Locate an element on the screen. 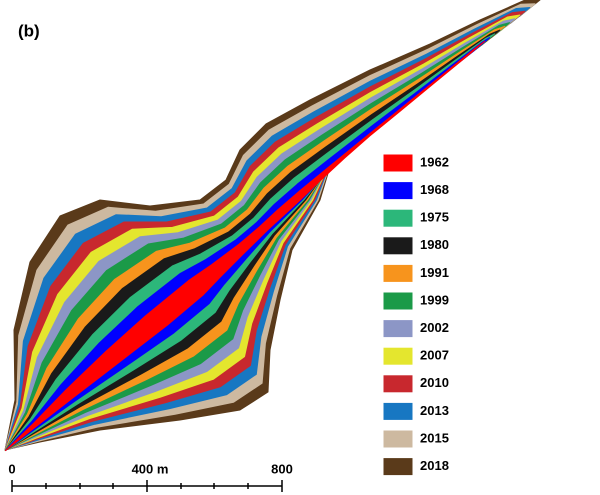 The width and height of the screenshot is (600, 495). scale-bar is located at coordinates (147, 486).